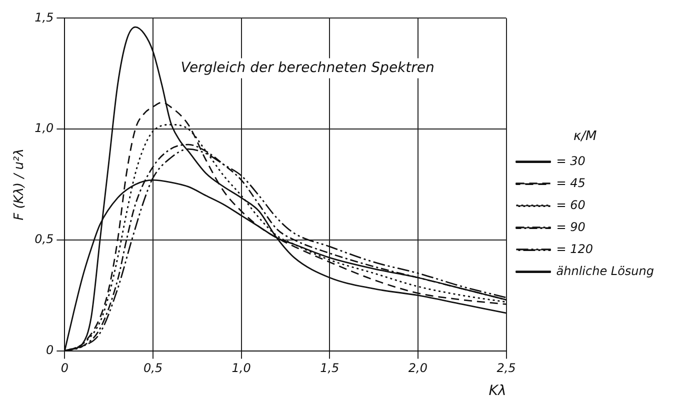  What do you see at coordinates (242, 368) in the screenshot?
I see `x-tick-label: 1,0` at bounding box center [242, 368].